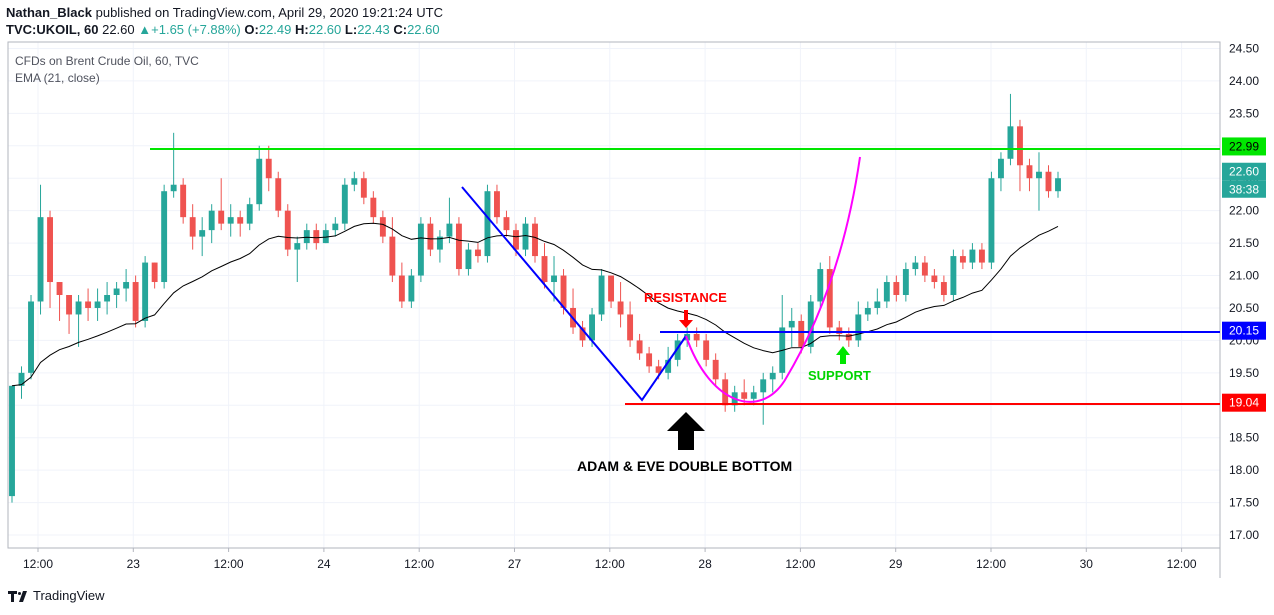 This screenshot has width=1274, height=615. What do you see at coordinates (1244, 113) in the screenshot?
I see `price-tick-label: 23.50` at bounding box center [1244, 113].